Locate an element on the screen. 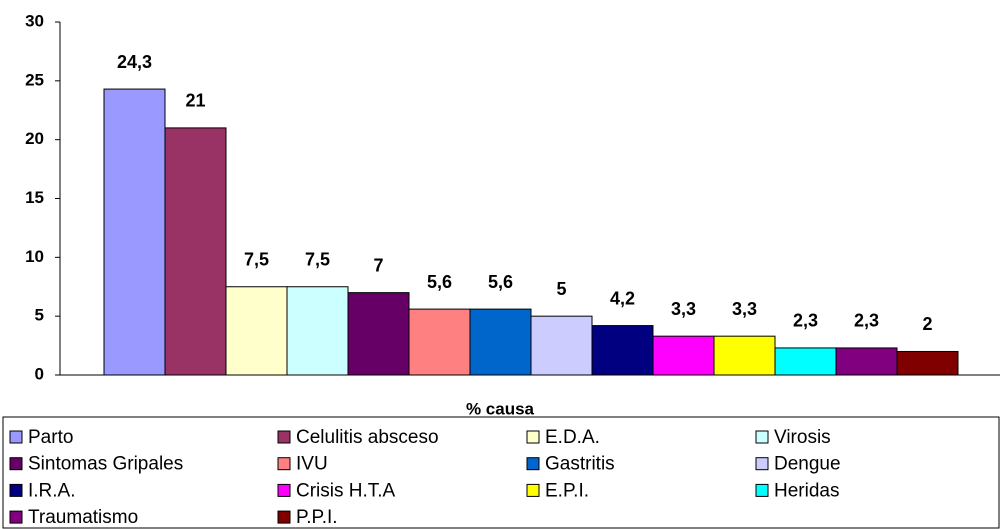 The height and width of the screenshot is (529, 1002). y-tick-label: 5 is located at coordinates (39, 315).